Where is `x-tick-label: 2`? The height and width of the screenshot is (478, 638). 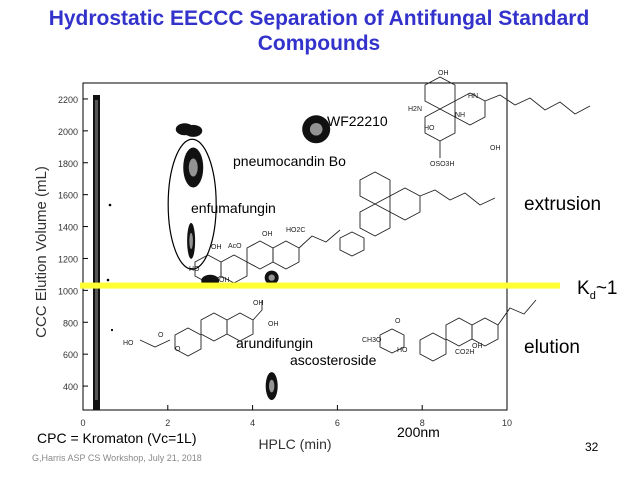 x-tick-label: 2 is located at coordinates (167, 423).